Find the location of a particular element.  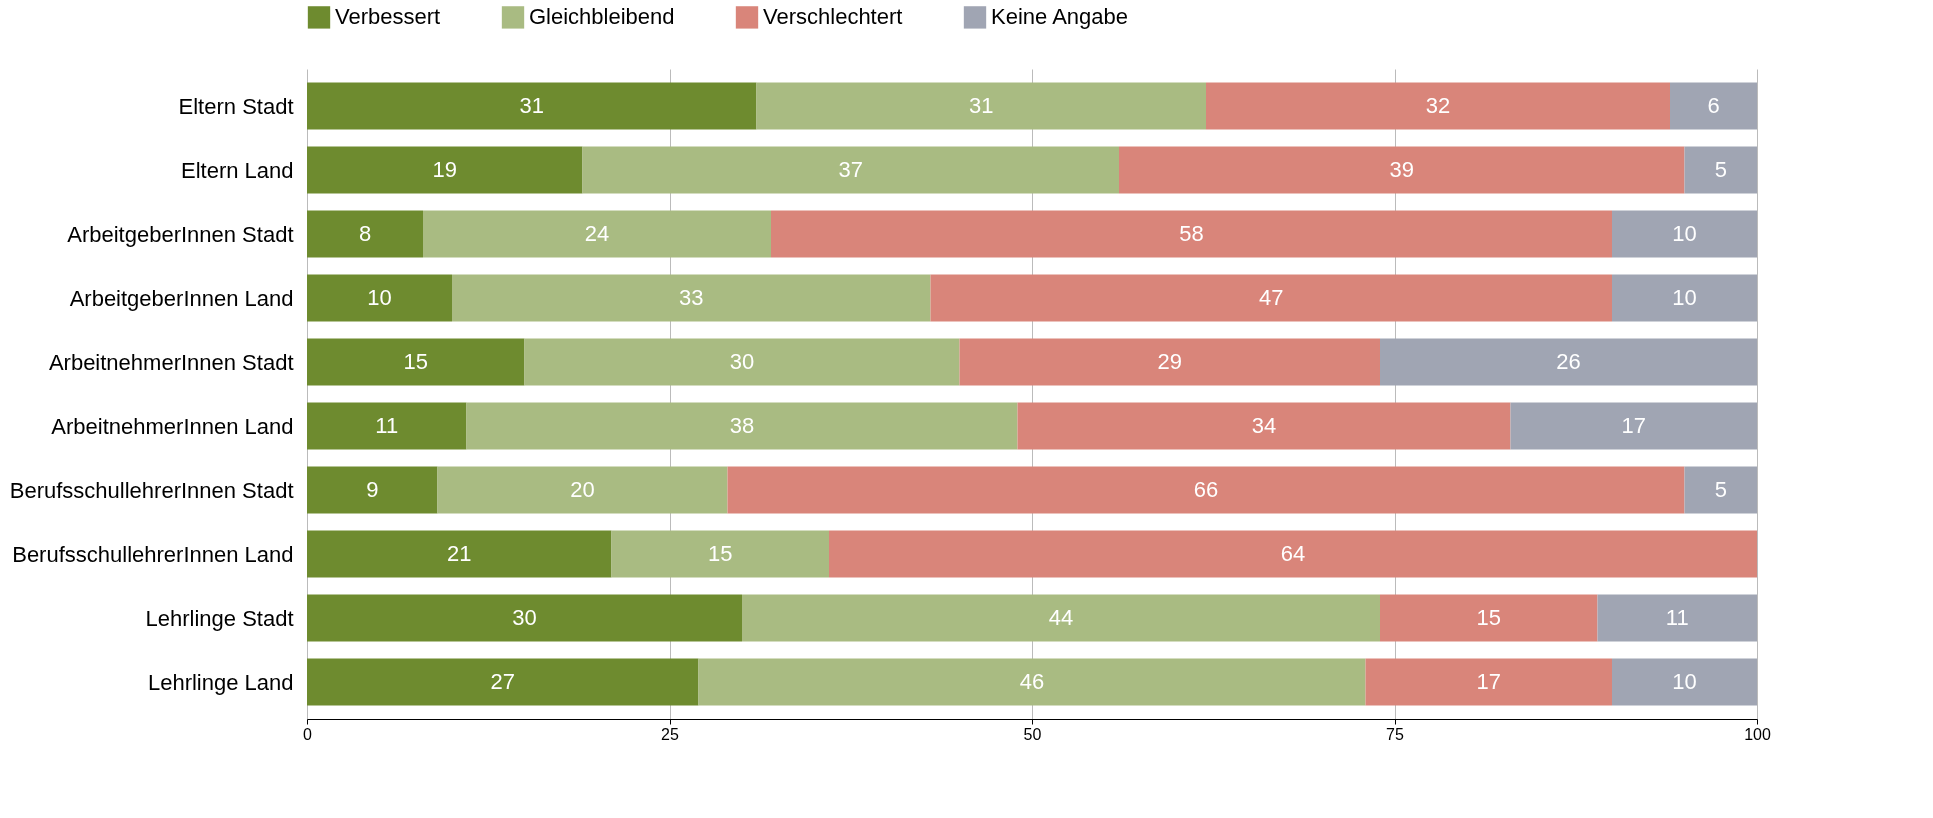

data-label: 66 is located at coordinates (1206, 489).